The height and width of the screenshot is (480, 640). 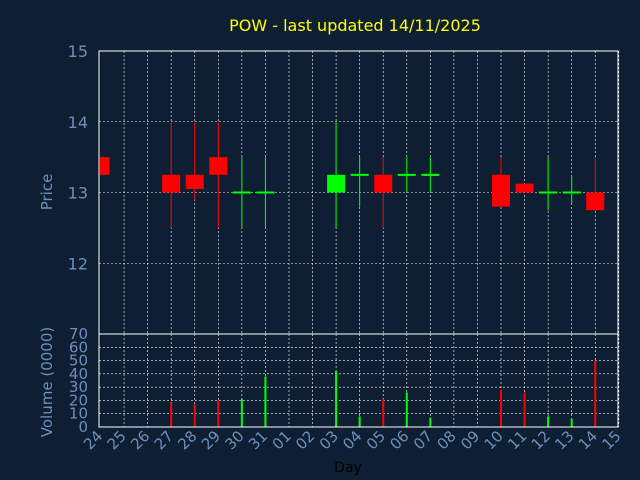 What do you see at coordinates (258, 440) in the screenshot?
I see `x-tick-label: 31` at bounding box center [258, 440].